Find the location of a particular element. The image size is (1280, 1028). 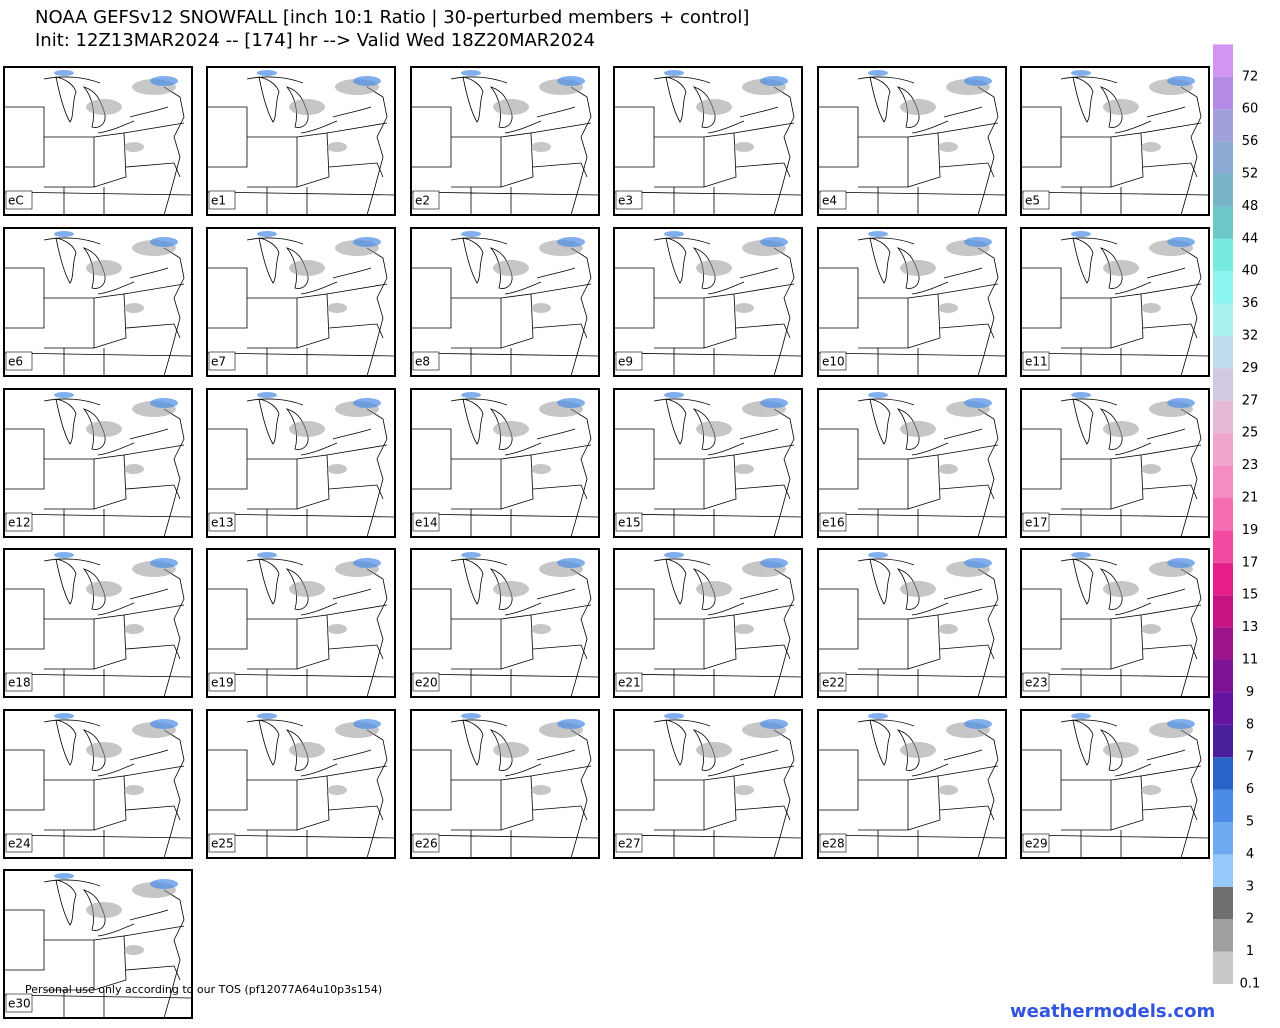

colorbar-label: 40 is located at coordinates (1250, 271).